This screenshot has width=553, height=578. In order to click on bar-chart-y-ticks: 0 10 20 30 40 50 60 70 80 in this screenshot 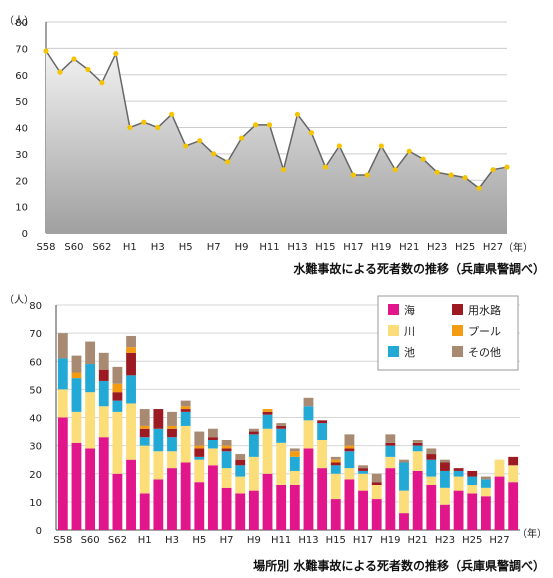, I will do `click(35, 419)`.